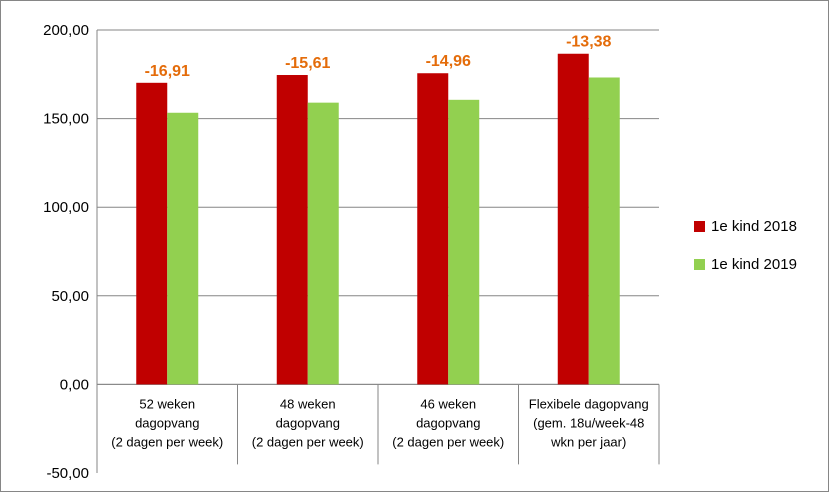 Image resolution: width=829 pixels, height=492 pixels. I want to click on category-label: 48 weken dagopvang (2 dagen per week), so click(308, 422).